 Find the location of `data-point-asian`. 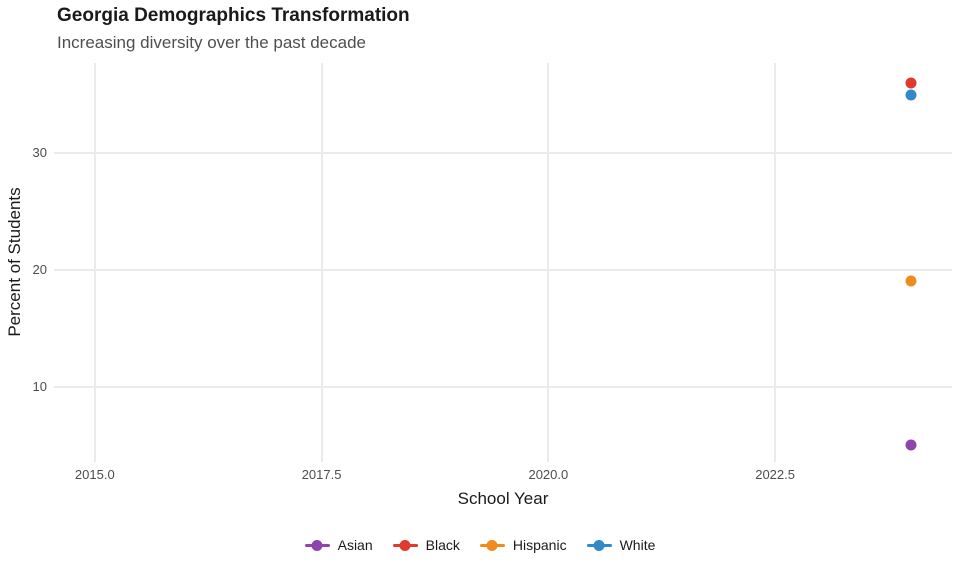

data-point-asian is located at coordinates (911, 445).